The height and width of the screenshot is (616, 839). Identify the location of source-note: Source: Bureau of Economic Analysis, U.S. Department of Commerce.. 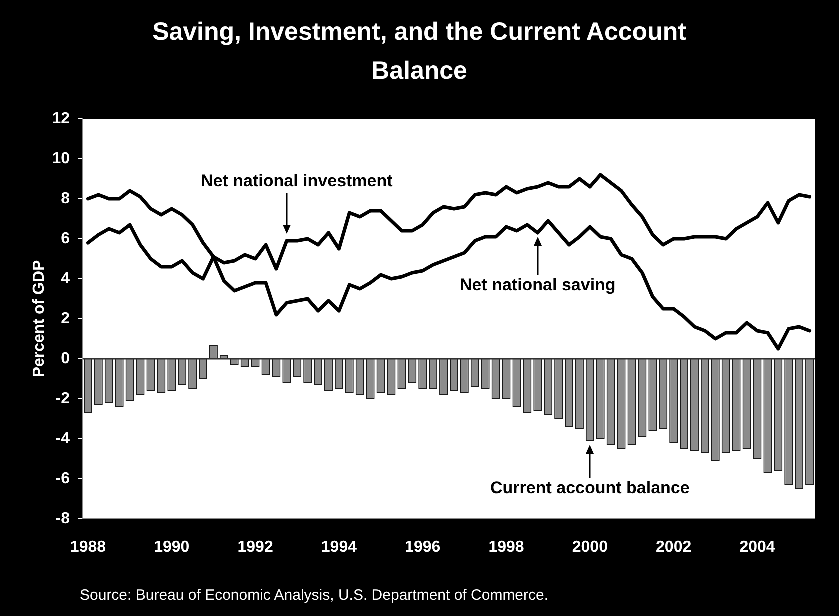
(314, 596).